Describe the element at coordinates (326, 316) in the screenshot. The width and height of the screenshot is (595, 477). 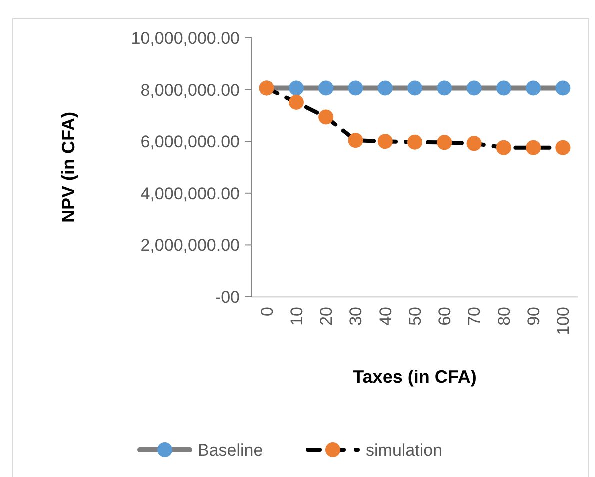
I see `x-tick-label: 20` at that location.